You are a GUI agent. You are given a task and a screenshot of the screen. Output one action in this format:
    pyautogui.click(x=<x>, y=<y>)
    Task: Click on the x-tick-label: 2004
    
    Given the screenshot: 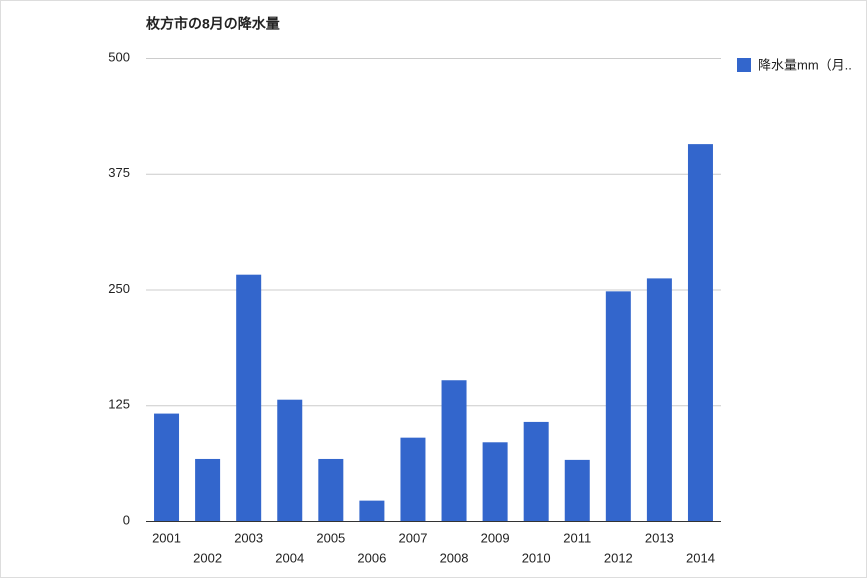 What is the action you would take?
    pyautogui.click(x=289, y=557)
    